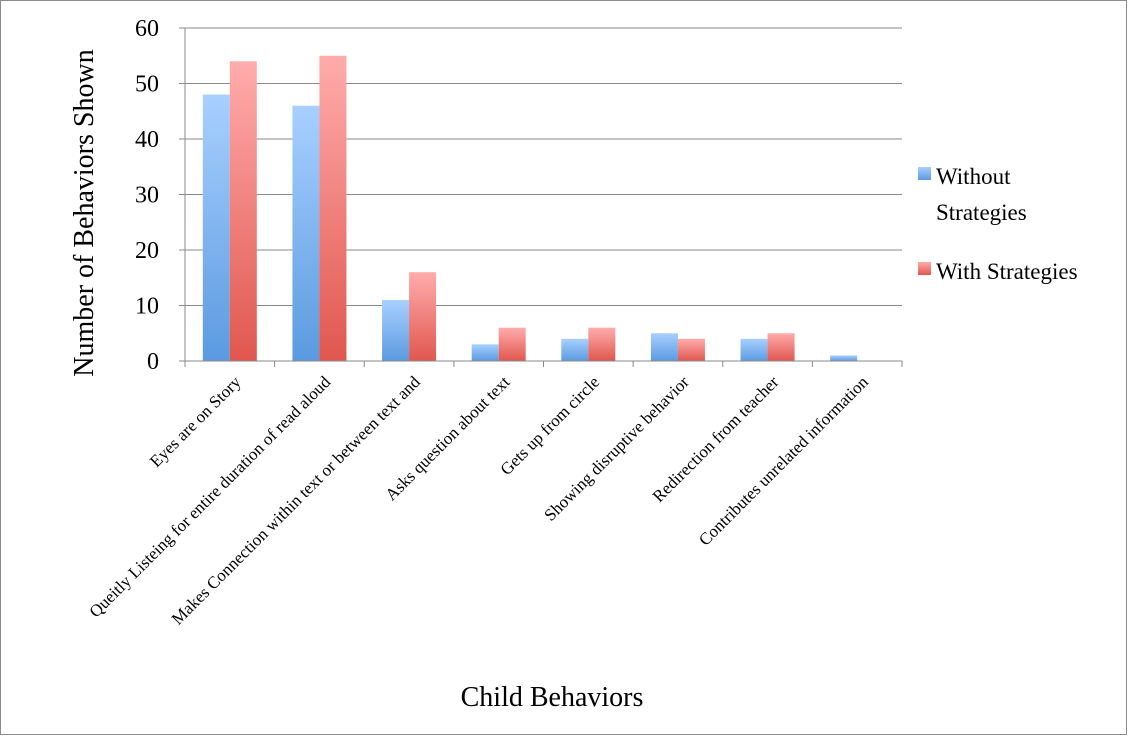  Describe the element at coordinates (981, 212) in the screenshot. I see `legend-label: Strategies` at that location.